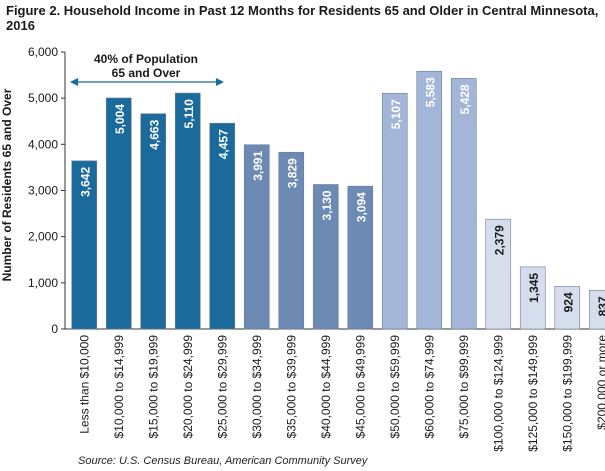 This screenshot has height=471, width=605. I want to click on x-tick-label: $75,000 to $99,999, so click(464, 387).